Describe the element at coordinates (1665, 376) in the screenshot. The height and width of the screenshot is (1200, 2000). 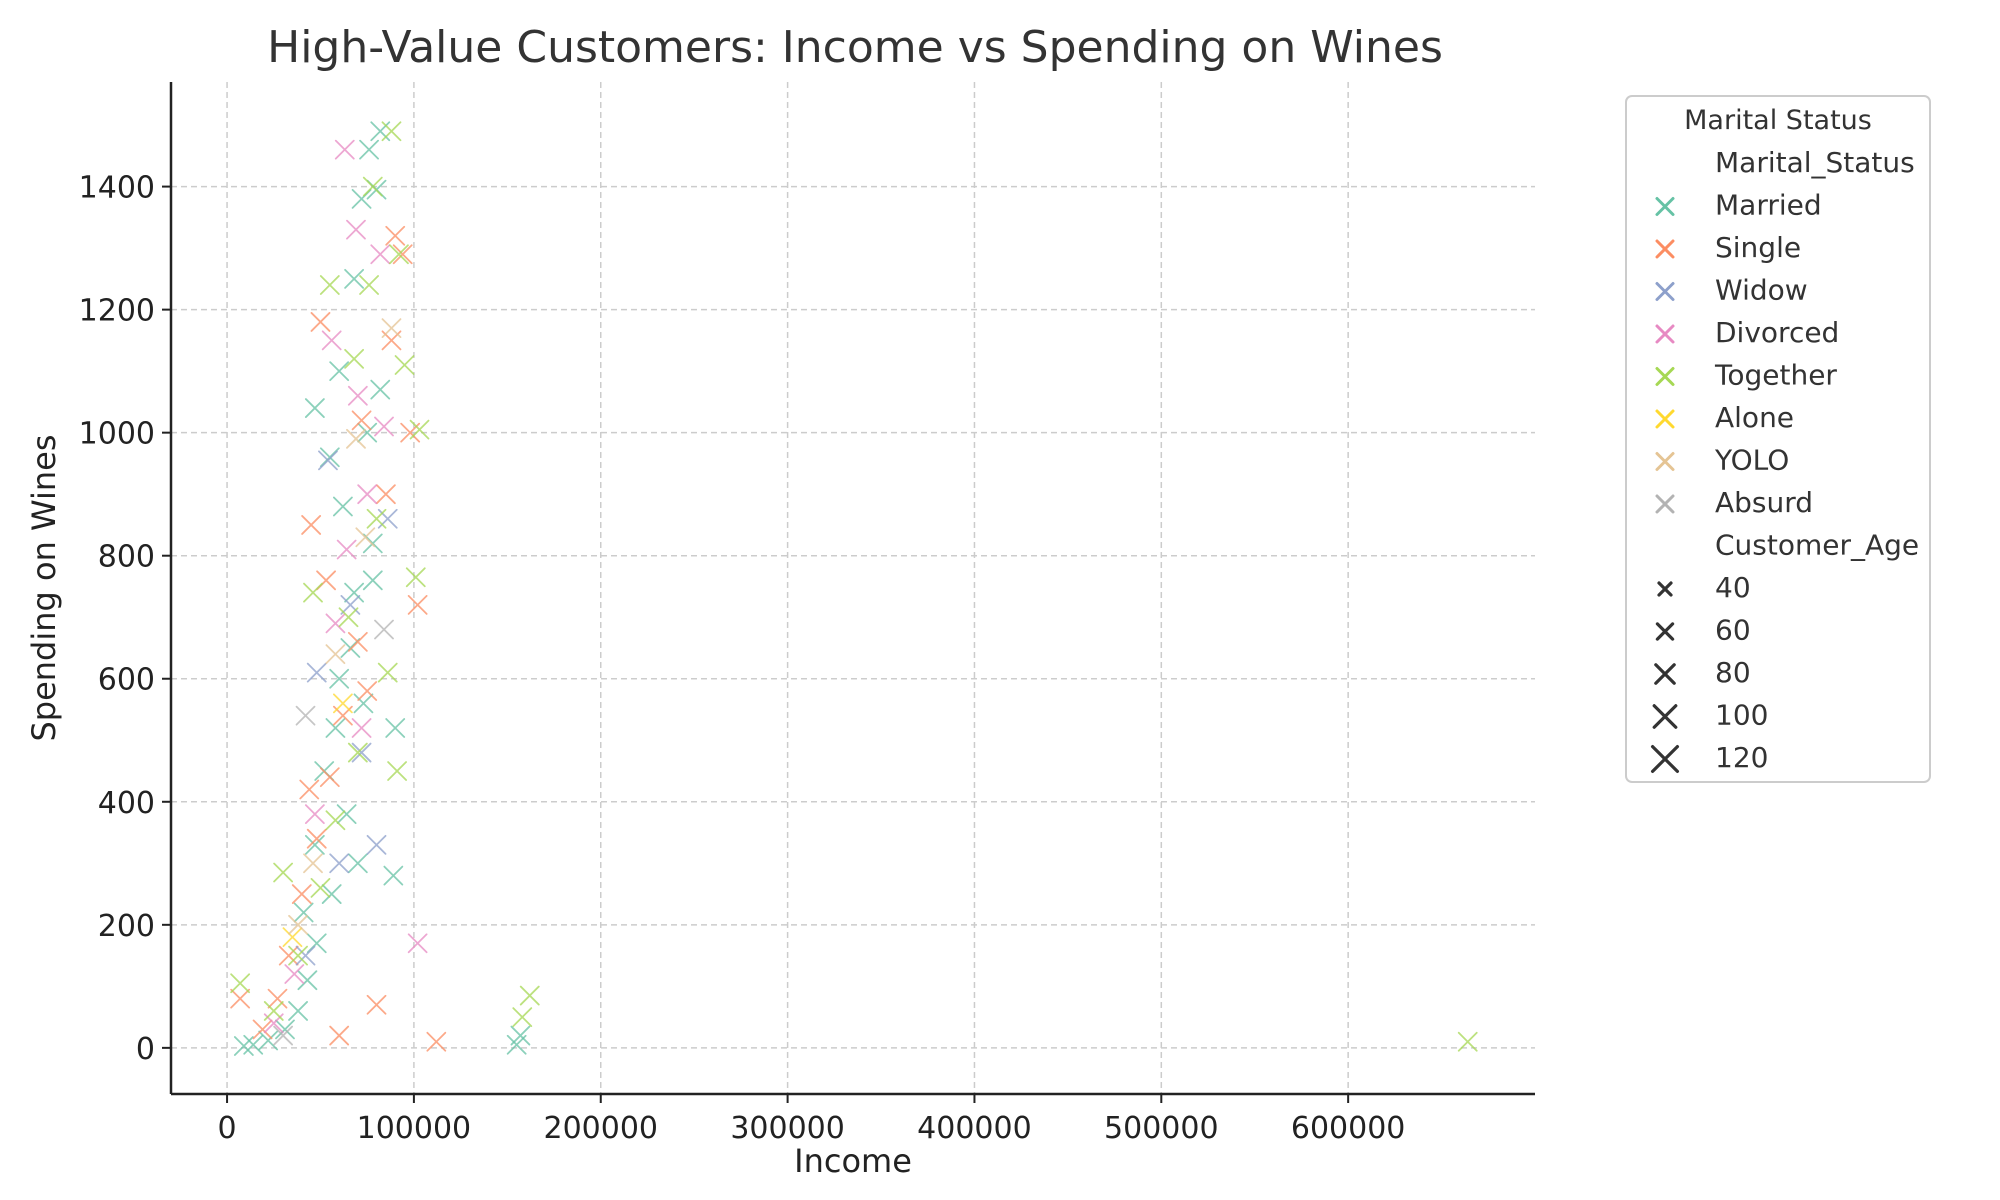
I see `legend-marker-together` at that location.